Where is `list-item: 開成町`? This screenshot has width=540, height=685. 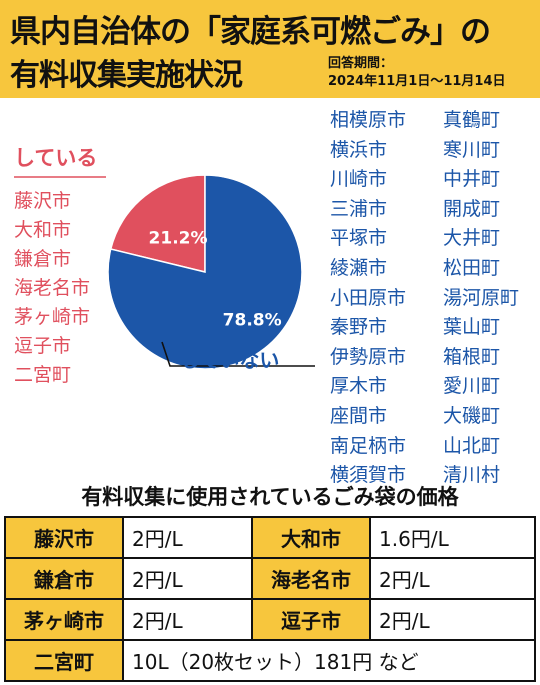
list-item: 開成町 is located at coordinates (472, 208).